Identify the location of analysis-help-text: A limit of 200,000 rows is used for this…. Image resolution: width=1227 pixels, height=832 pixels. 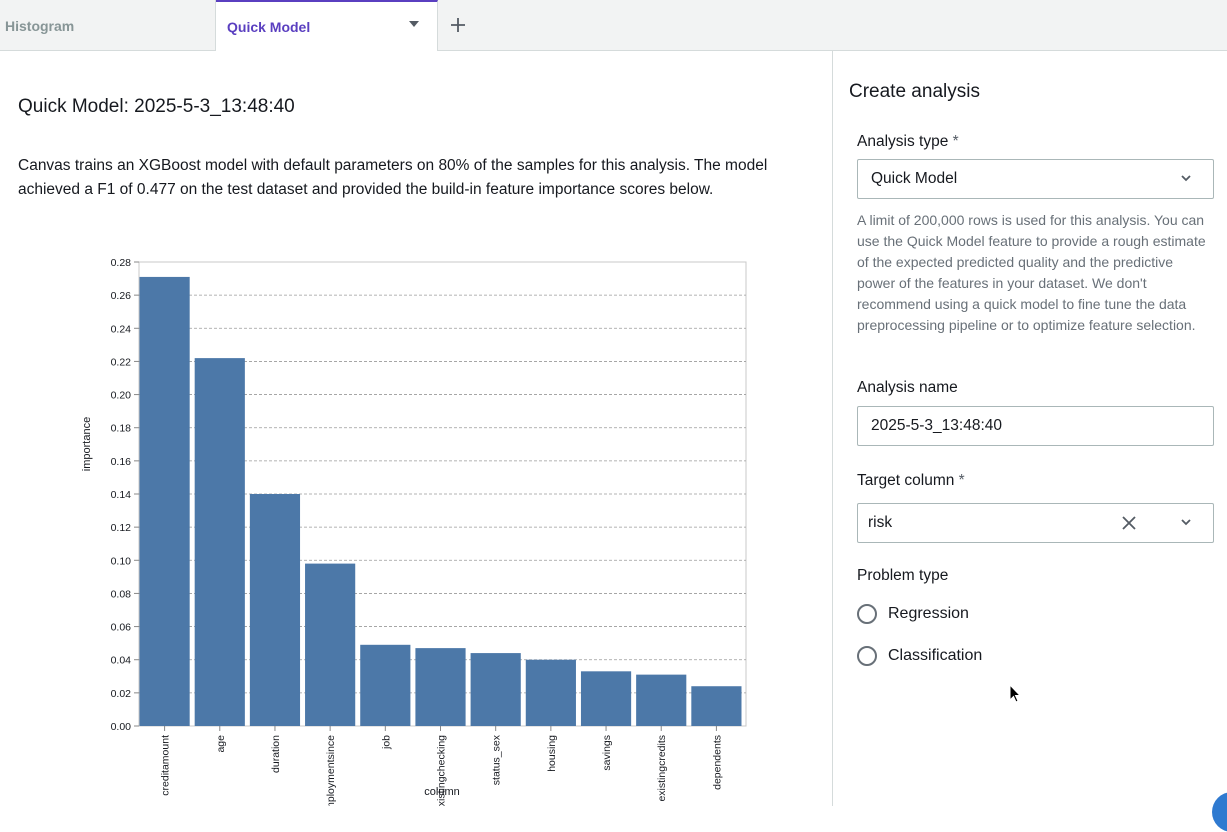
(1031, 272).